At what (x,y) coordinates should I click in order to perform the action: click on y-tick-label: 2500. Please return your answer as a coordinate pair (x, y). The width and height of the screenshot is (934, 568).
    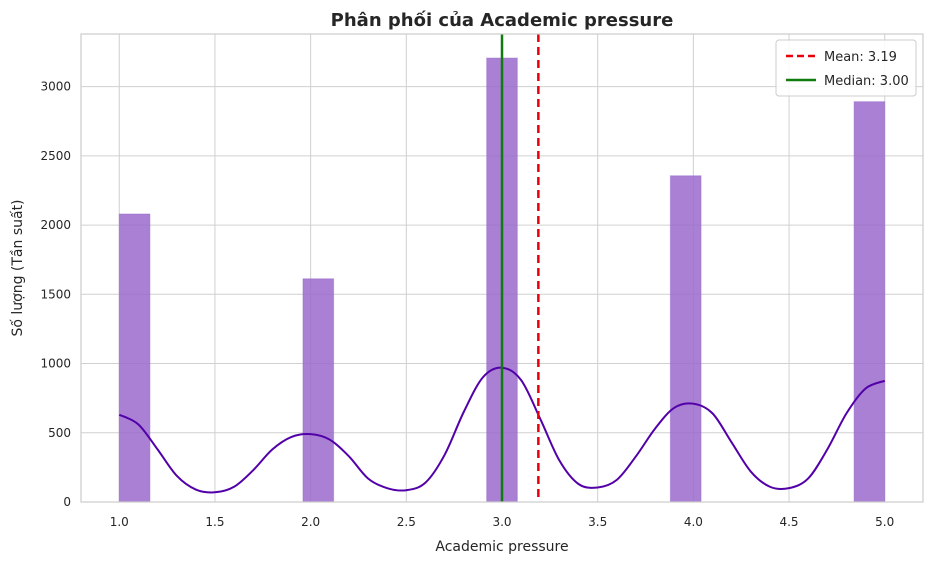
    Looking at the image, I should click on (55, 156).